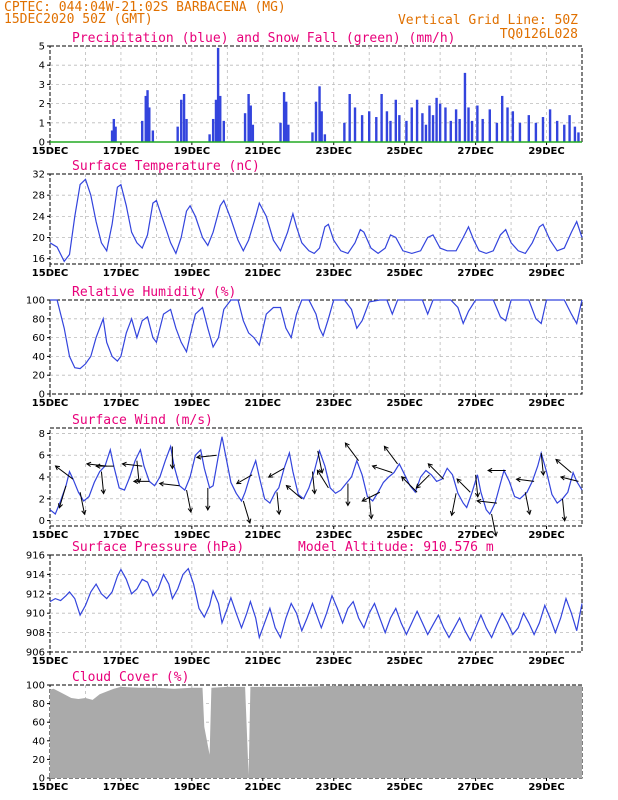  What do you see at coordinates (35, 686) in the screenshot?
I see `y-tick-label: 100` at bounding box center [35, 686].